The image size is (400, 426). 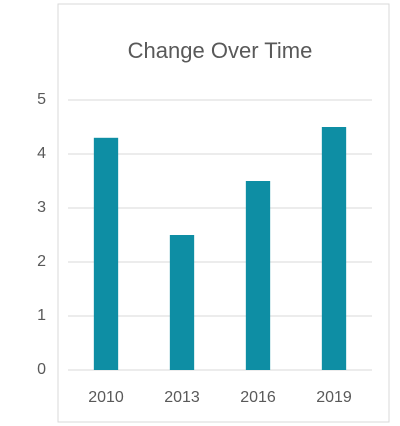 I want to click on x-tick-label: 2013, so click(x=182, y=397).